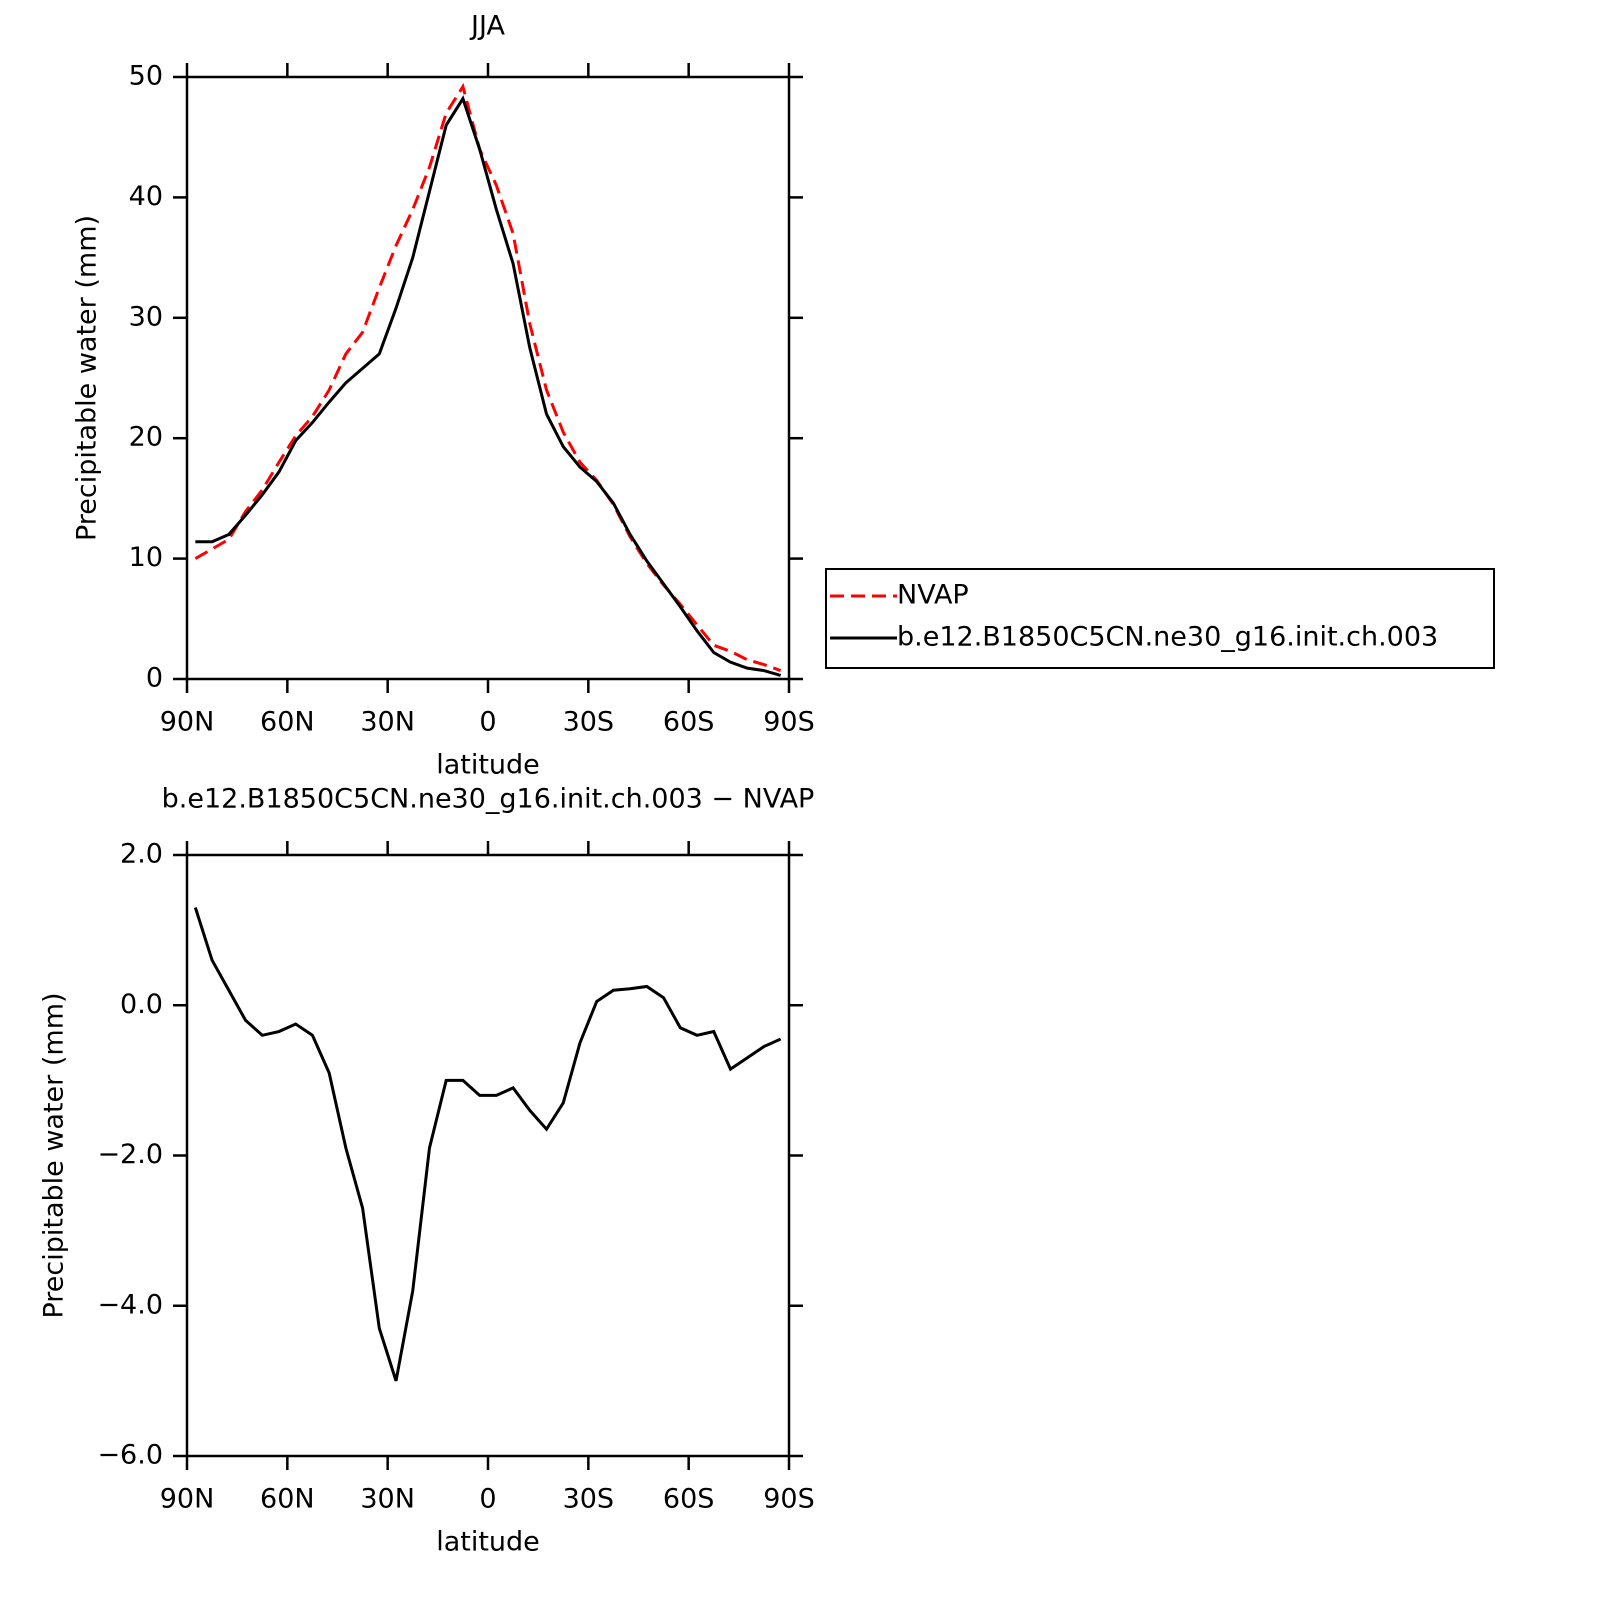 This screenshot has height=1613, width=1616. Describe the element at coordinates (141, 854) in the screenshot. I see `y-tick-label: 2.0` at that location.